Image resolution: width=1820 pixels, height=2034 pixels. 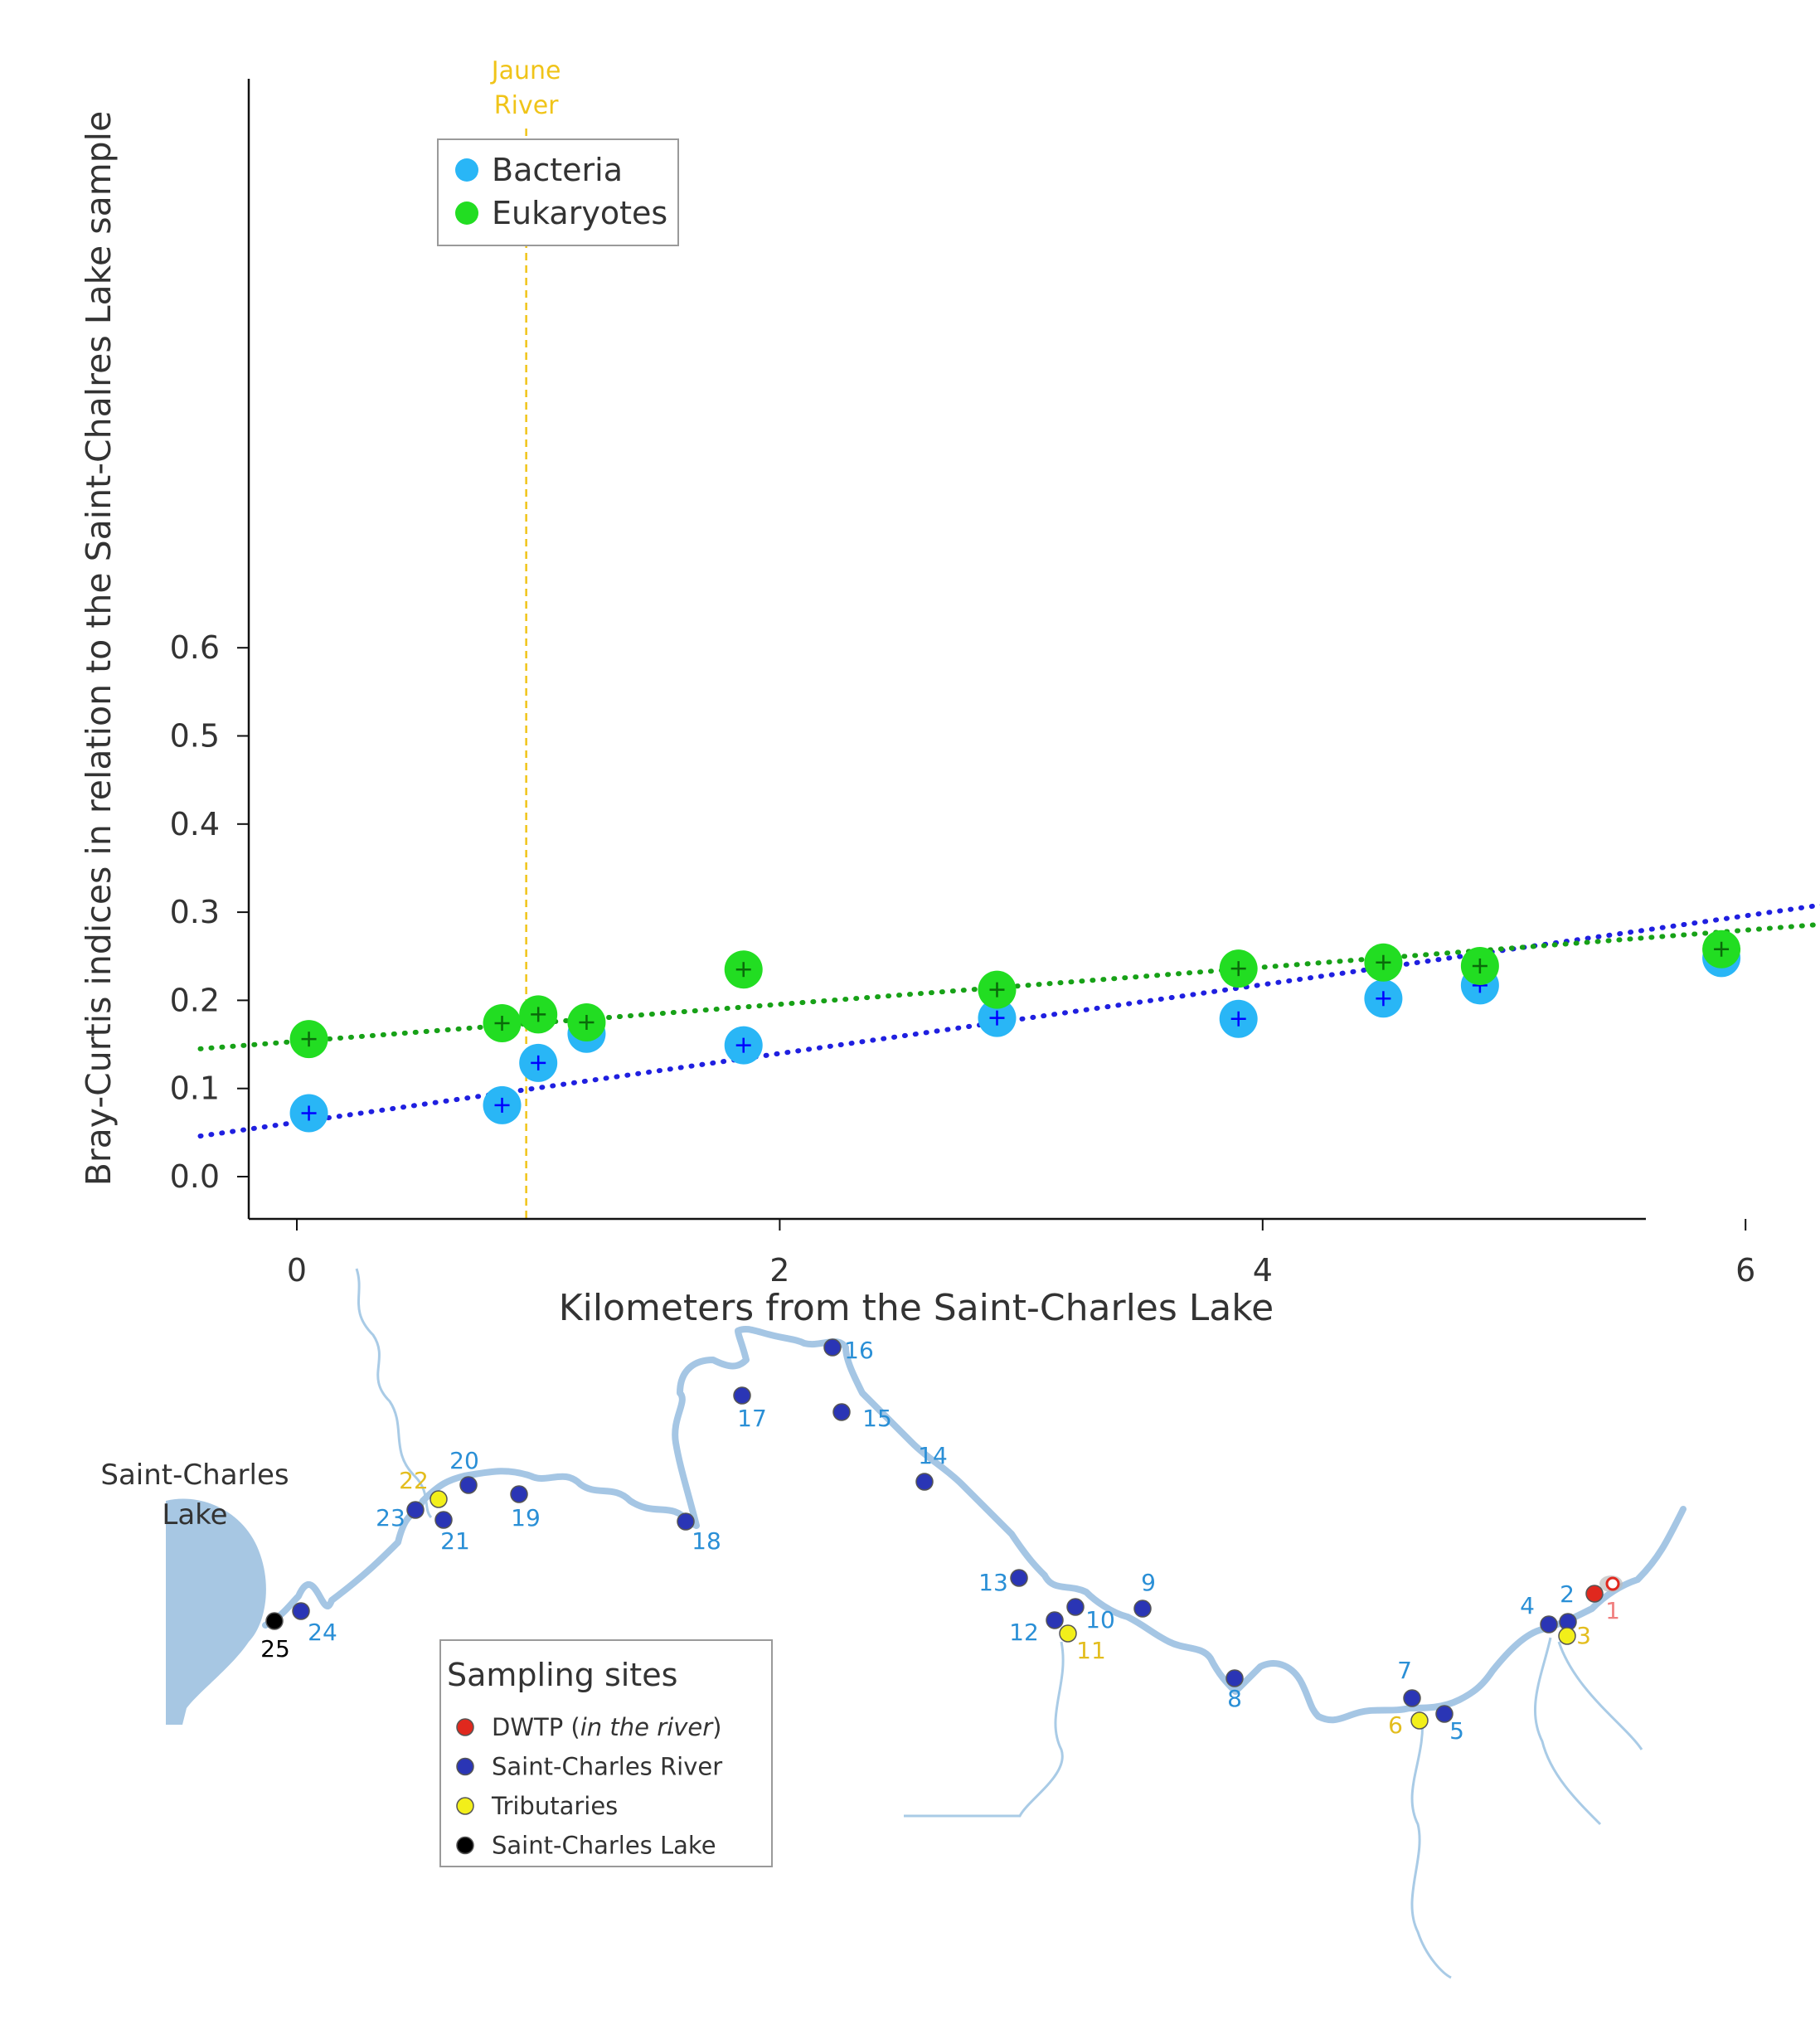 What do you see at coordinates (562, 1675) in the screenshot?
I see `map-legend-title: Sampling sites` at bounding box center [562, 1675].